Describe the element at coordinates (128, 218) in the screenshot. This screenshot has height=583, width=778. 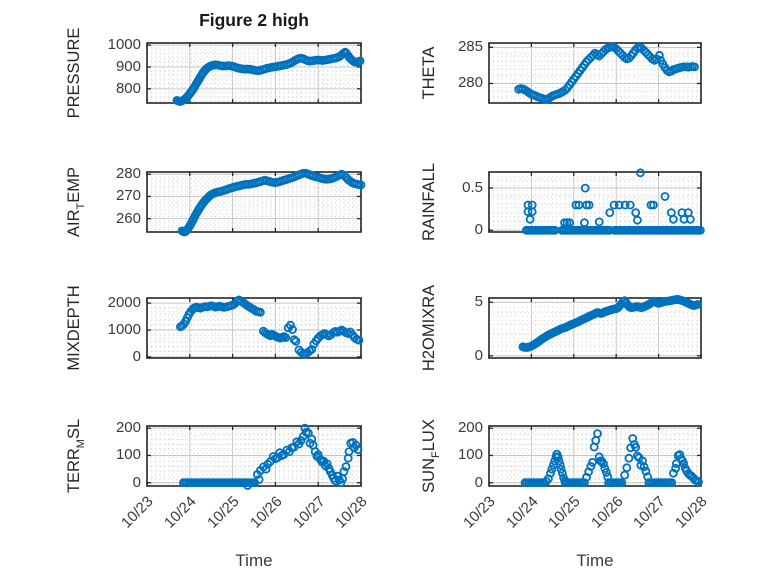
I see `y-tick-label: 260` at that location.